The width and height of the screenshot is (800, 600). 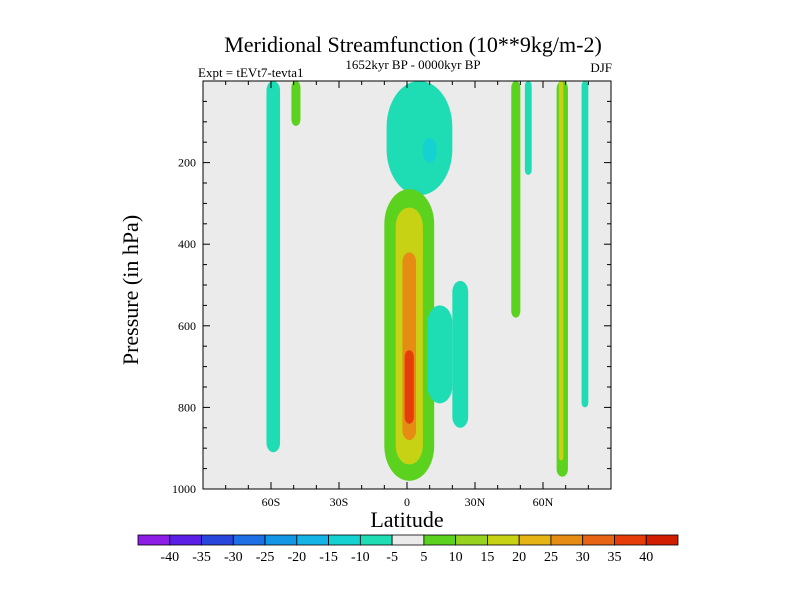 I want to click on colorbar-label: -10, so click(x=360, y=557).